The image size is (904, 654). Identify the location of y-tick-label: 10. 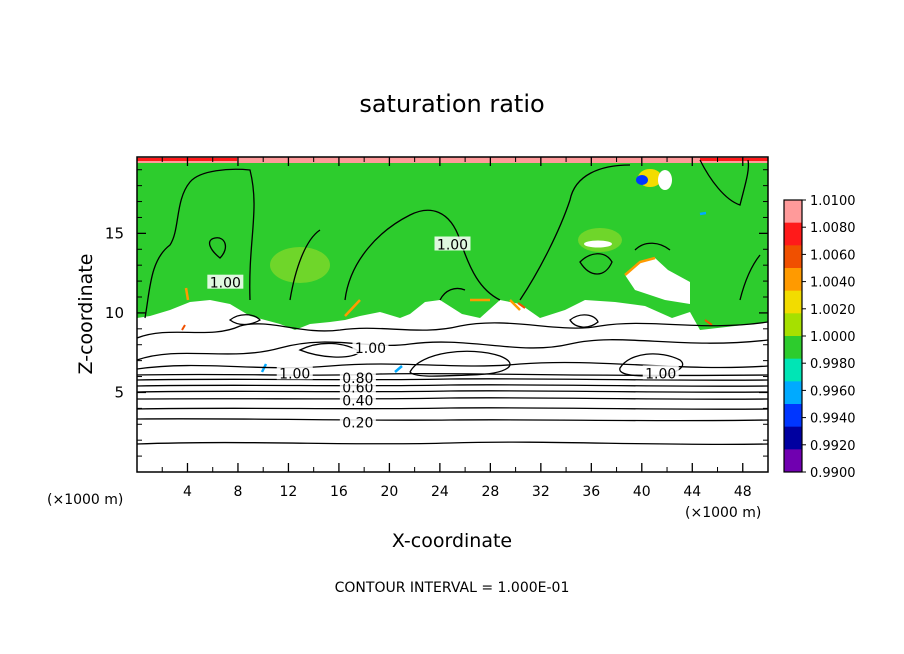
(114, 313).